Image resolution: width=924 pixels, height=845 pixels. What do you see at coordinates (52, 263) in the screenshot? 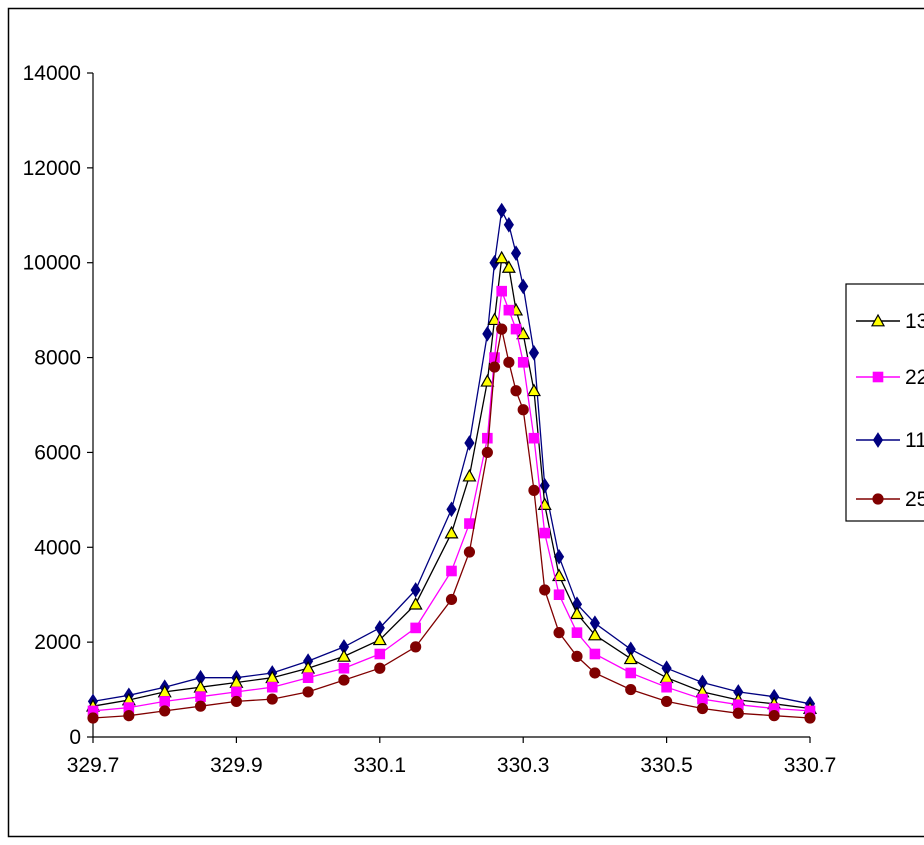
I see `y-tick-label: 10000` at bounding box center [52, 263].